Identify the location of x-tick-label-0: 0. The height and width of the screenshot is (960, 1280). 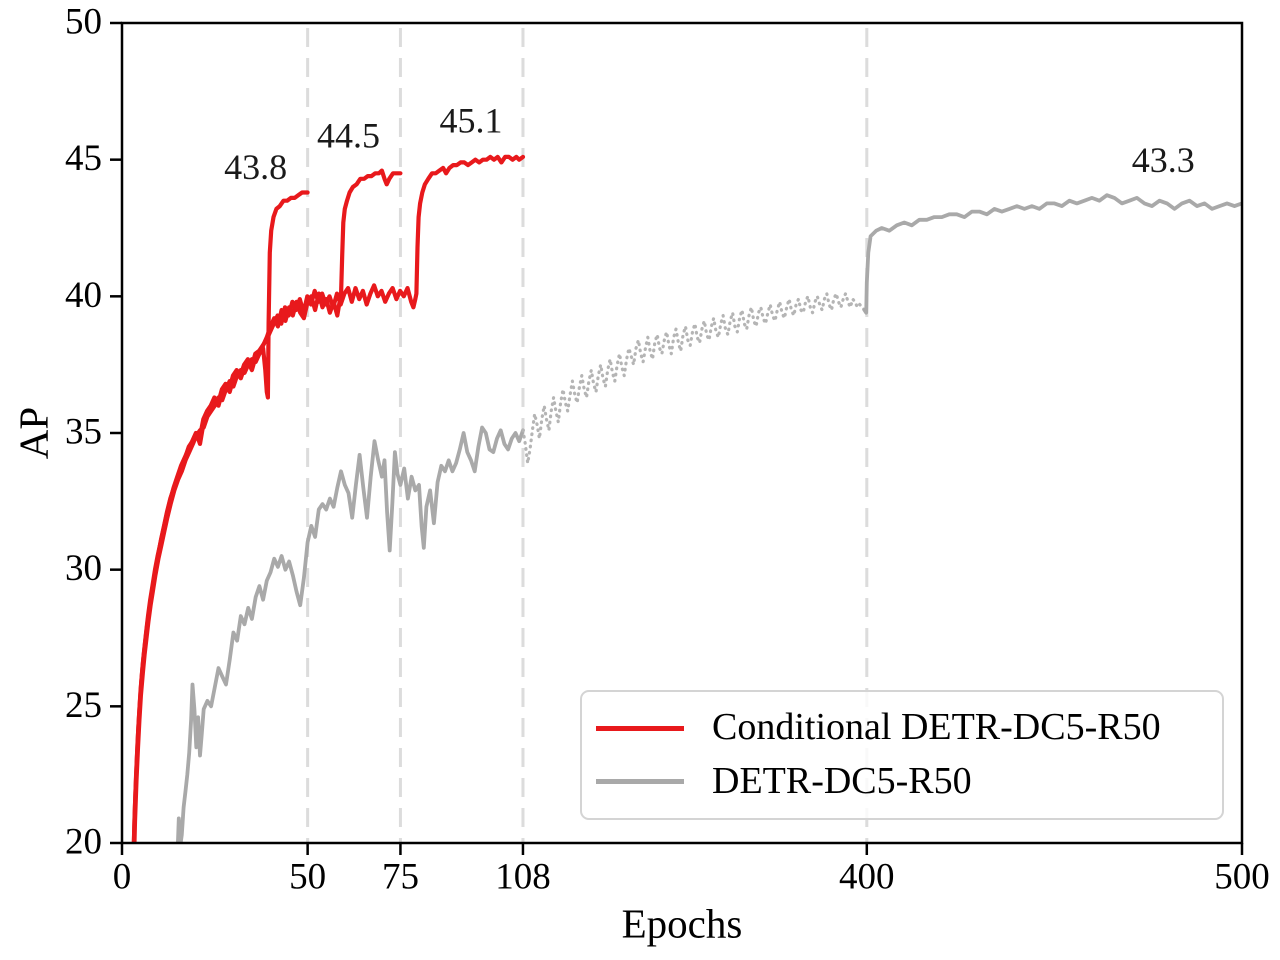
(122, 877).